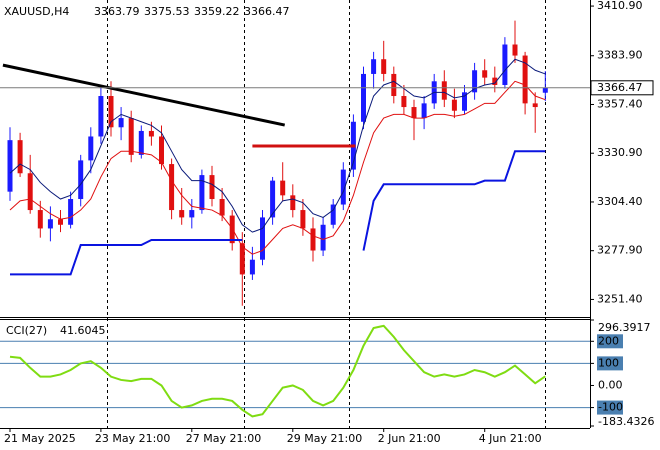 This screenshot has width=660, height=450. Describe the element at coordinates (26, 330) in the screenshot. I see `cci-name: CCI(27)` at that location.